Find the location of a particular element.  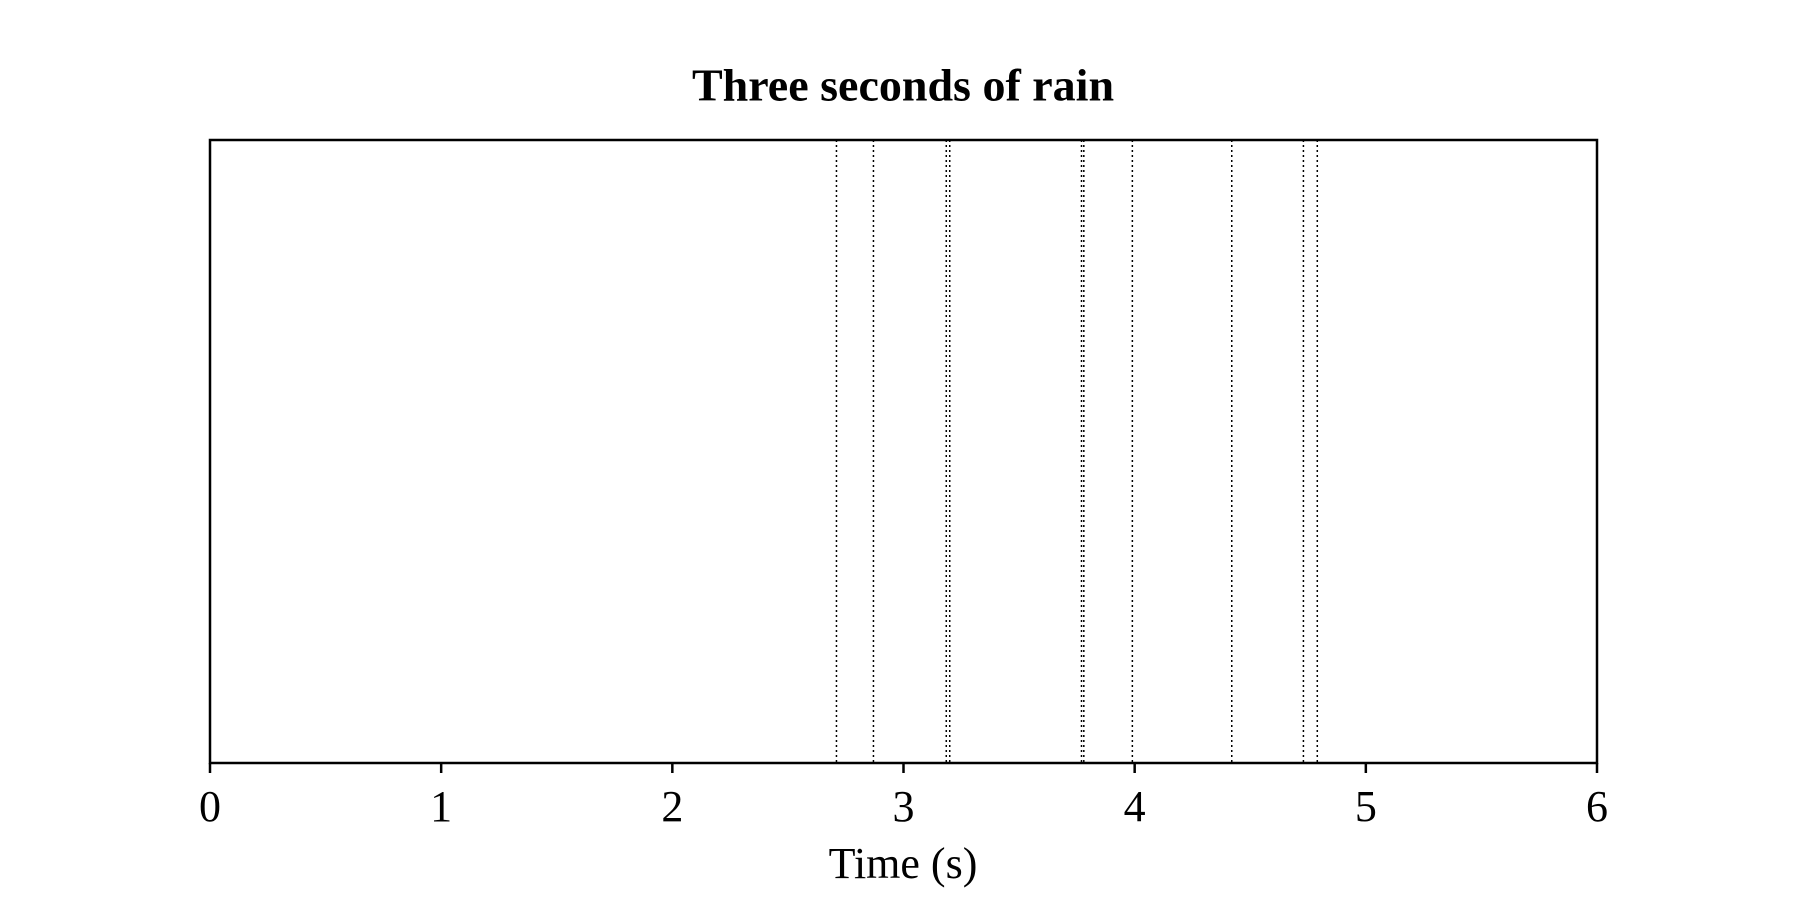

x-axis-label: Time (s) is located at coordinates (903, 863).